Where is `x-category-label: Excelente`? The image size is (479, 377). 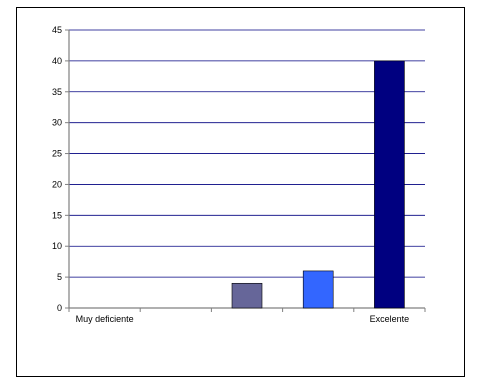
x-category-label: Excelente is located at coordinates (390, 319).